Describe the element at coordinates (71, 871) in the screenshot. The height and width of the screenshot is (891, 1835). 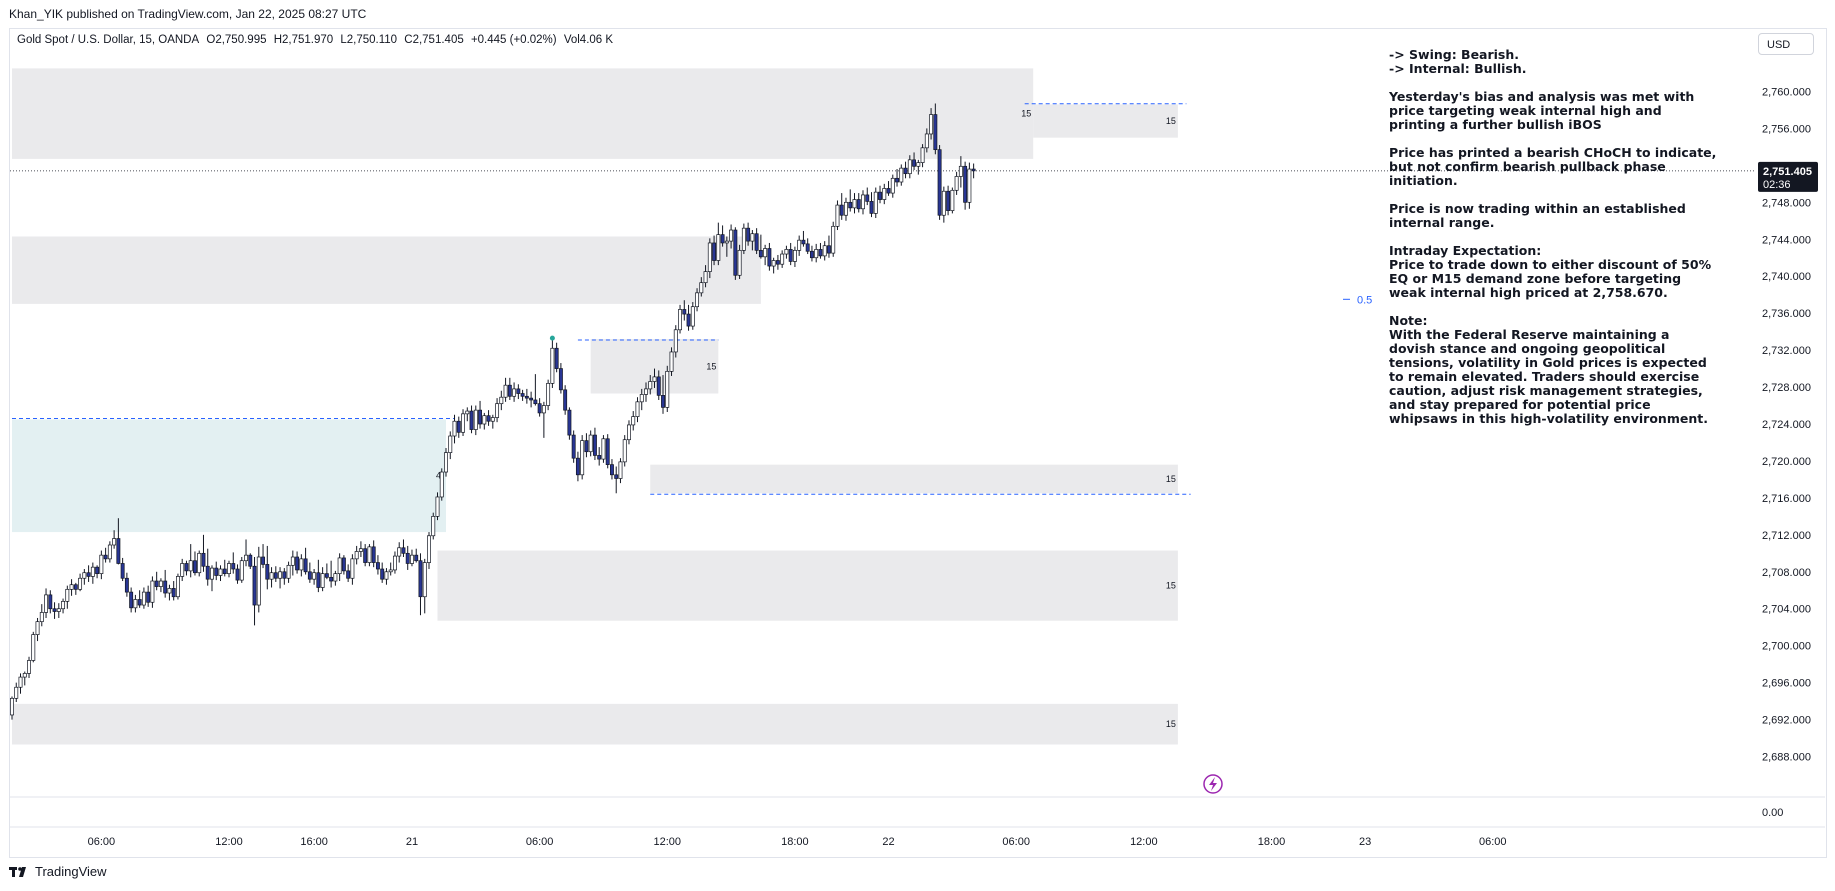
I see `brand-label: TradingView` at that location.